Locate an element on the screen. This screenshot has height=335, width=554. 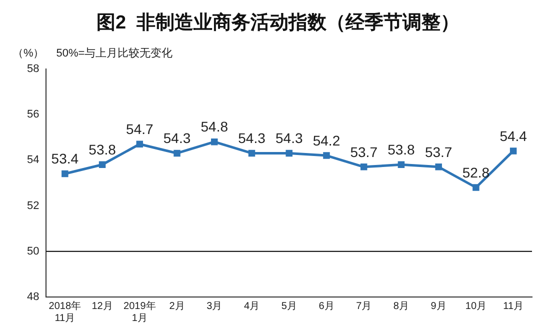
x-tick-label: 3月 is located at coordinates (214, 306).